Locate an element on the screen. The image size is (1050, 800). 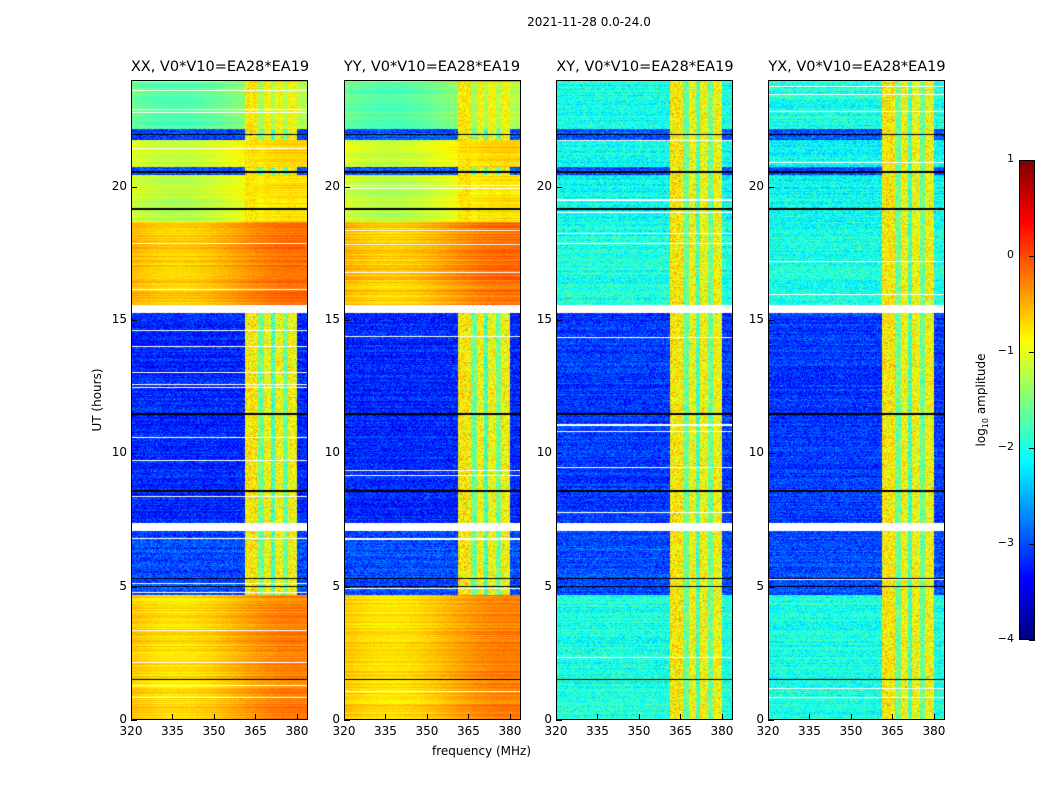
y-axis-label: UT (hours) is located at coordinates (97, 400).